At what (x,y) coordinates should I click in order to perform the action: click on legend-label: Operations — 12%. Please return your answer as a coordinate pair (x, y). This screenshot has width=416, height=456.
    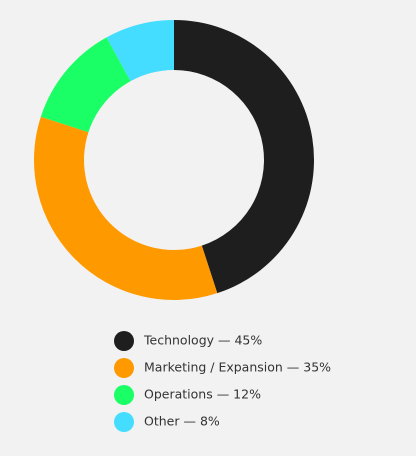
    Looking at the image, I should click on (202, 394).